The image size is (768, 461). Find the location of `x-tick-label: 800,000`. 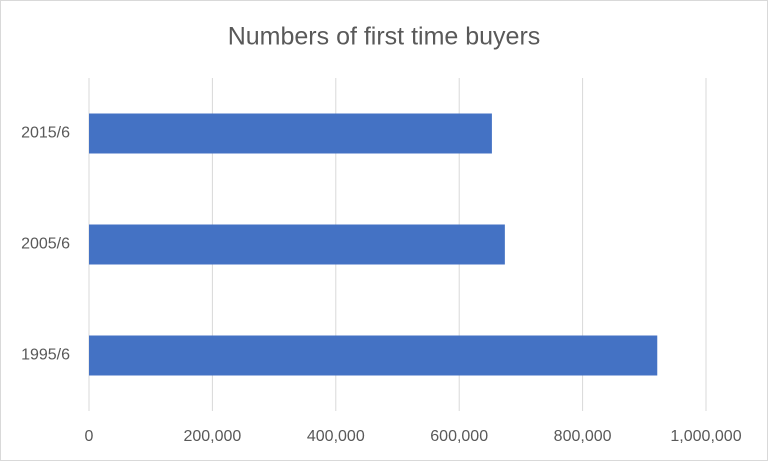

x-tick-label: 800,000 is located at coordinates (583, 436).